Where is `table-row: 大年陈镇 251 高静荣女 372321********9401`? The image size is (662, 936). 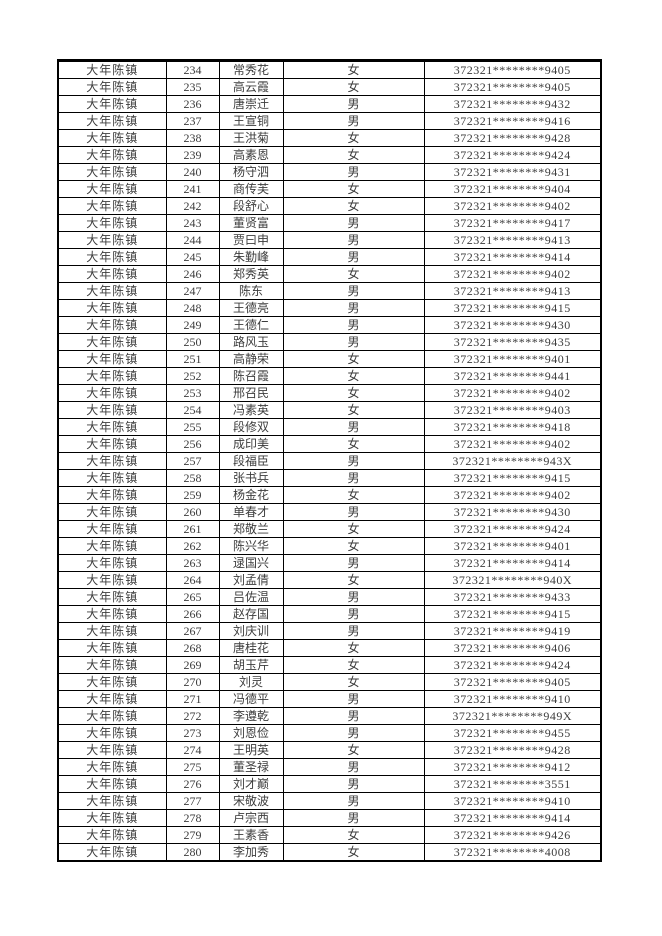 table-row: 大年陈镇 251 高静荣女 372321********9401 is located at coordinates (329, 359).